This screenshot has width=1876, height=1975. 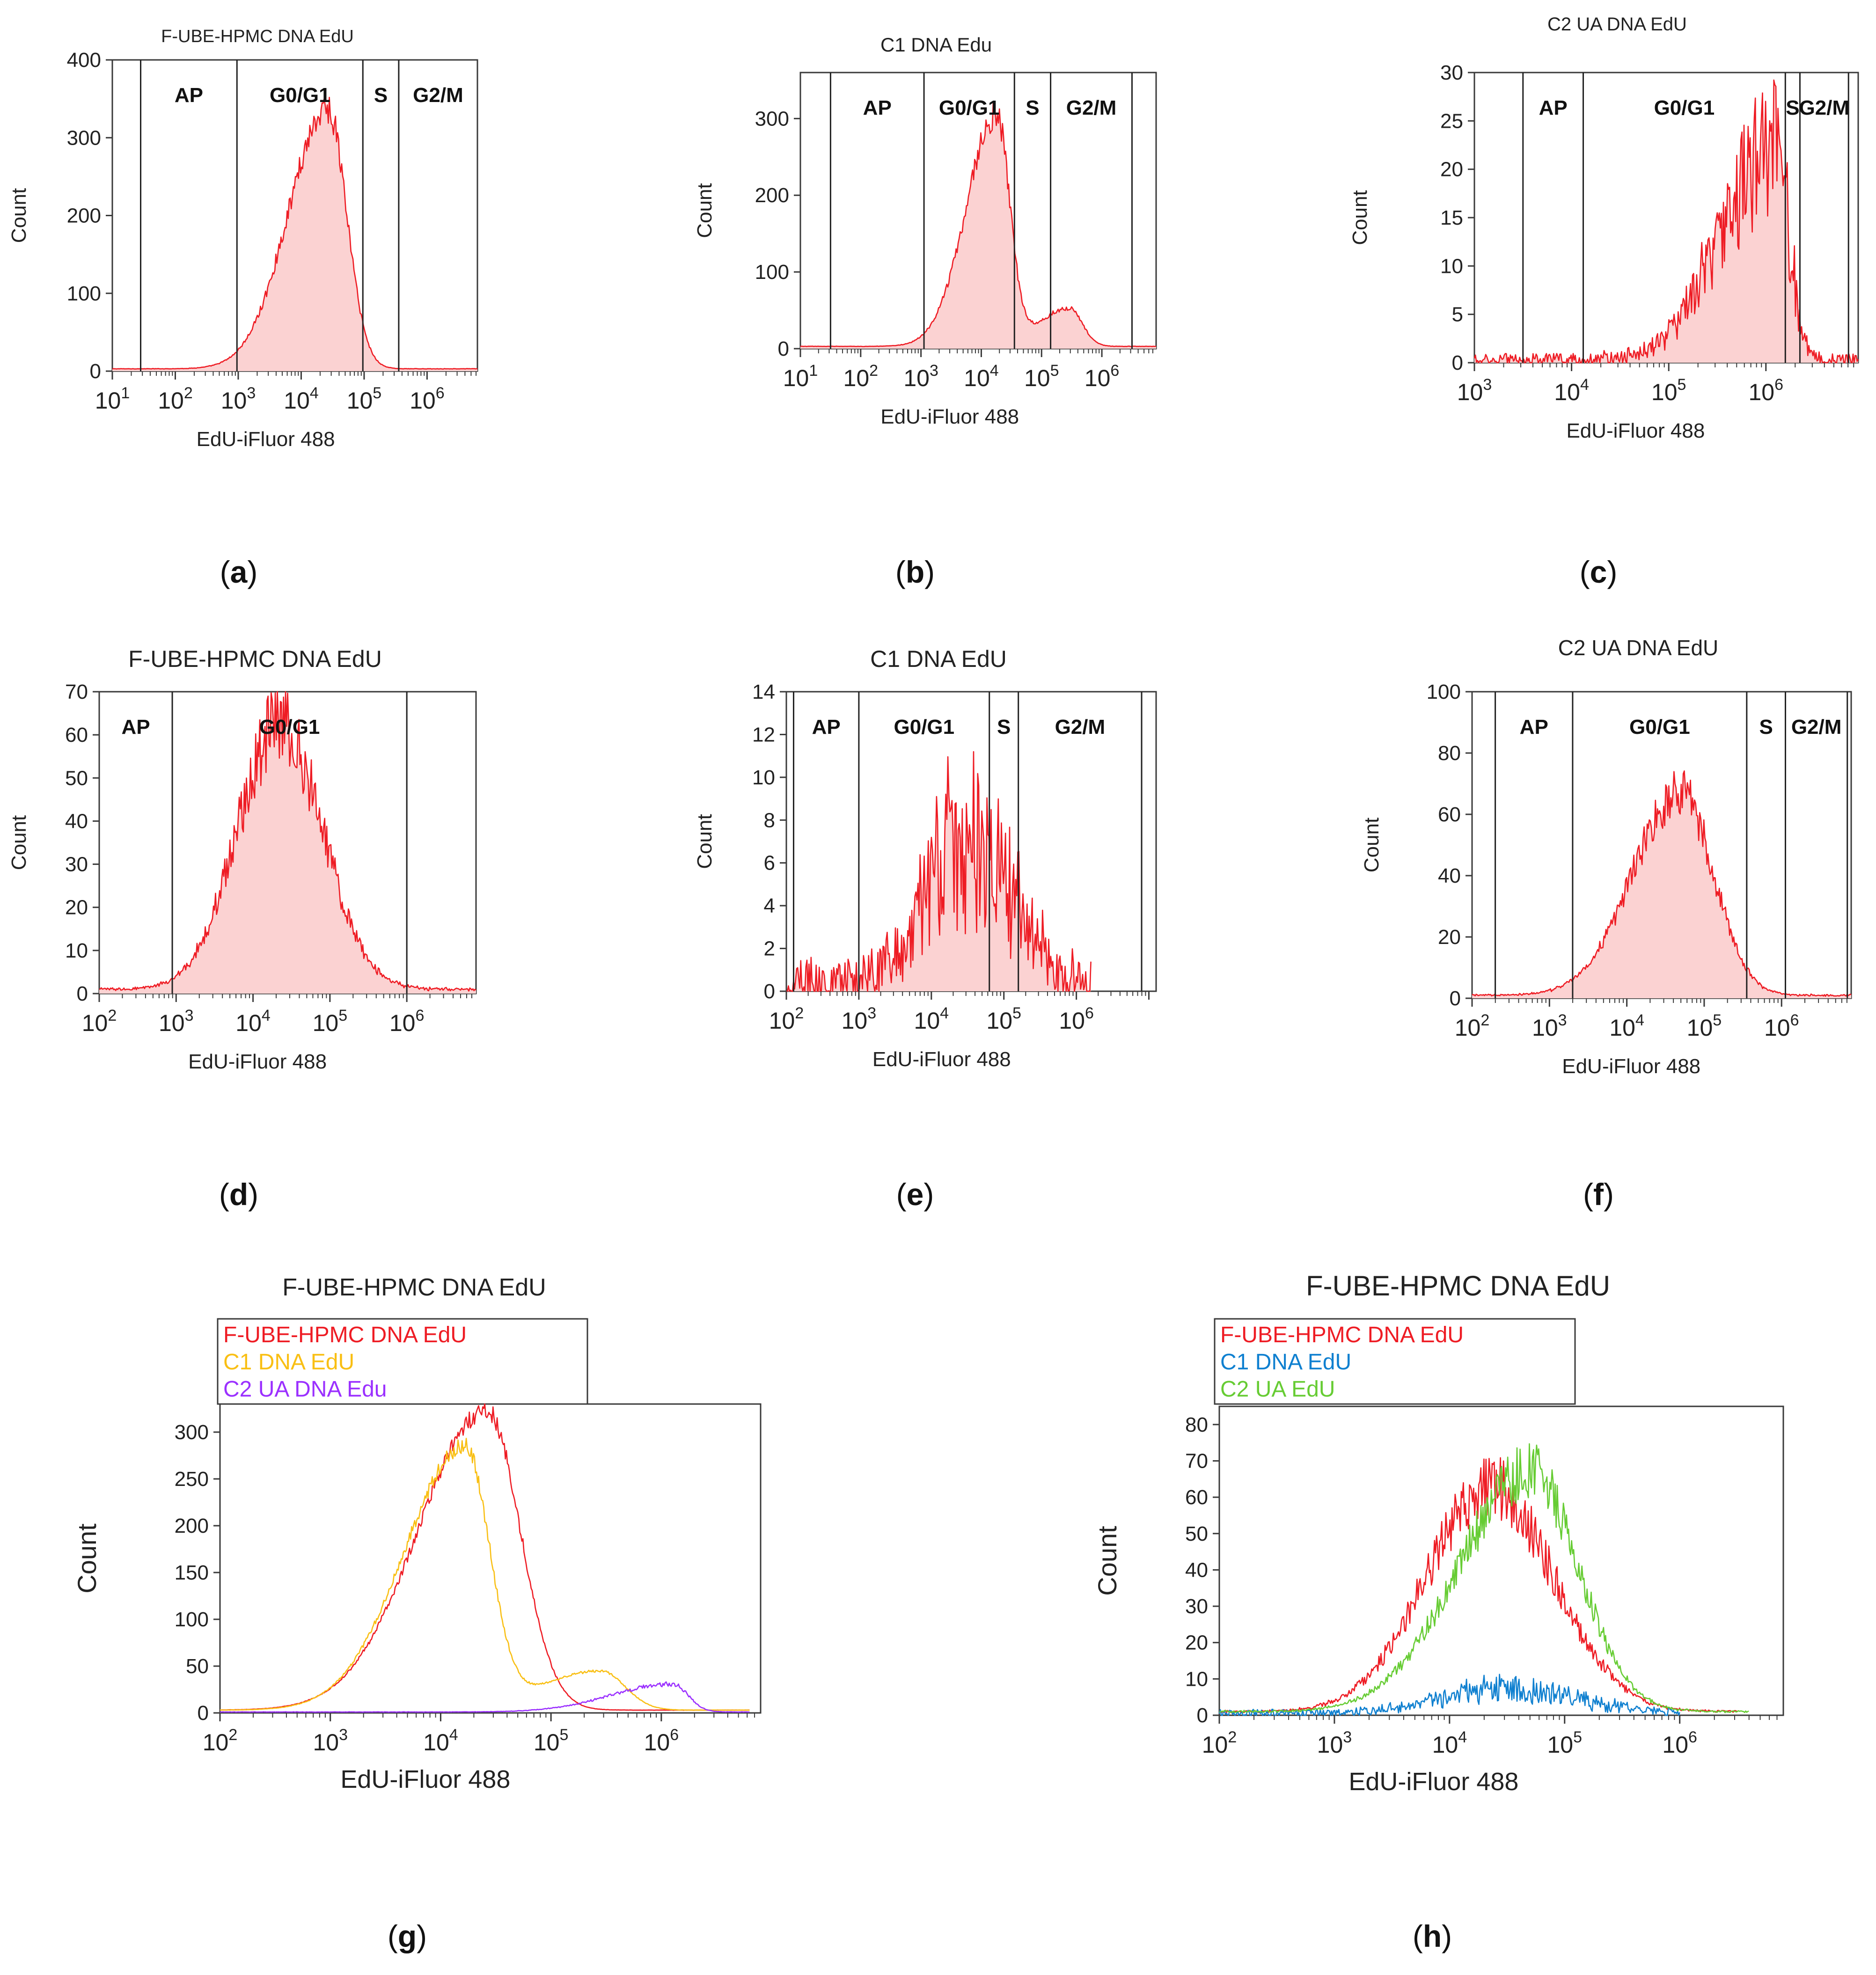 I want to click on svg-text: (c), so click(x=1599, y=572).